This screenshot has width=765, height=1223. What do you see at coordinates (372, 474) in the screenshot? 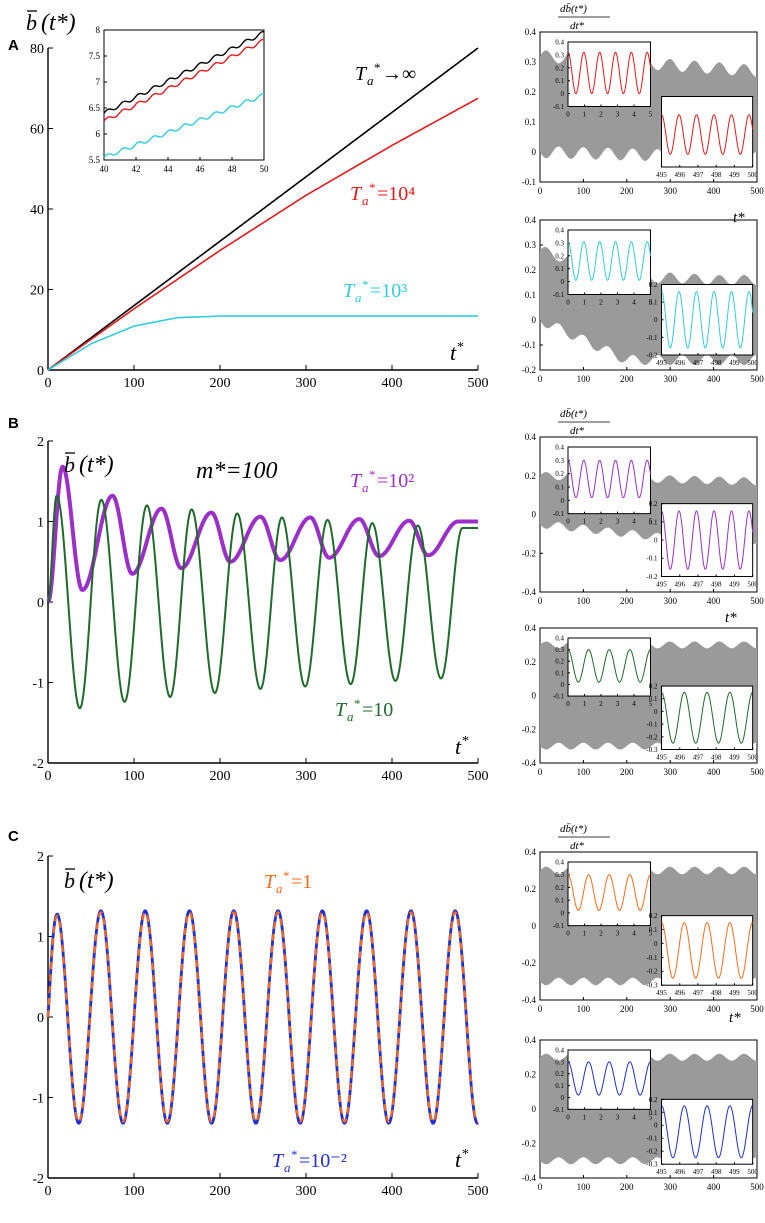
I see `panel-b-label-1e2-star: *` at bounding box center [372, 474].